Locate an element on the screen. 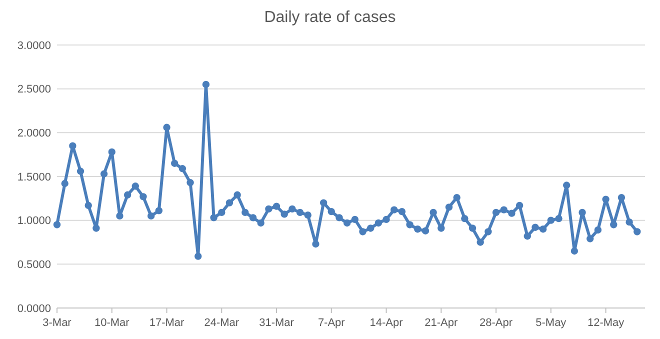  x-tick-label: 28-Apr is located at coordinates (496, 323).